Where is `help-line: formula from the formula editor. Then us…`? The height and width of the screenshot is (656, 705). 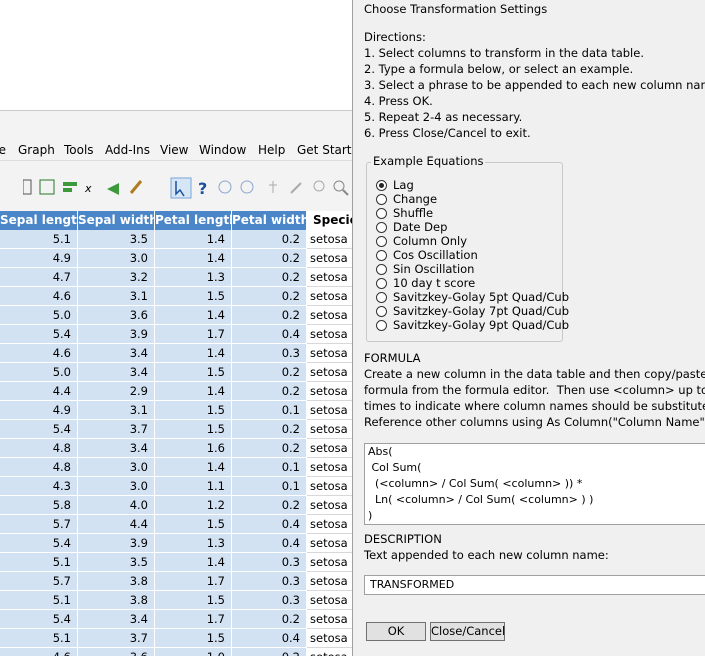
help-line: formula from the formula editor. Then us… is located at coordinates (534, 390).